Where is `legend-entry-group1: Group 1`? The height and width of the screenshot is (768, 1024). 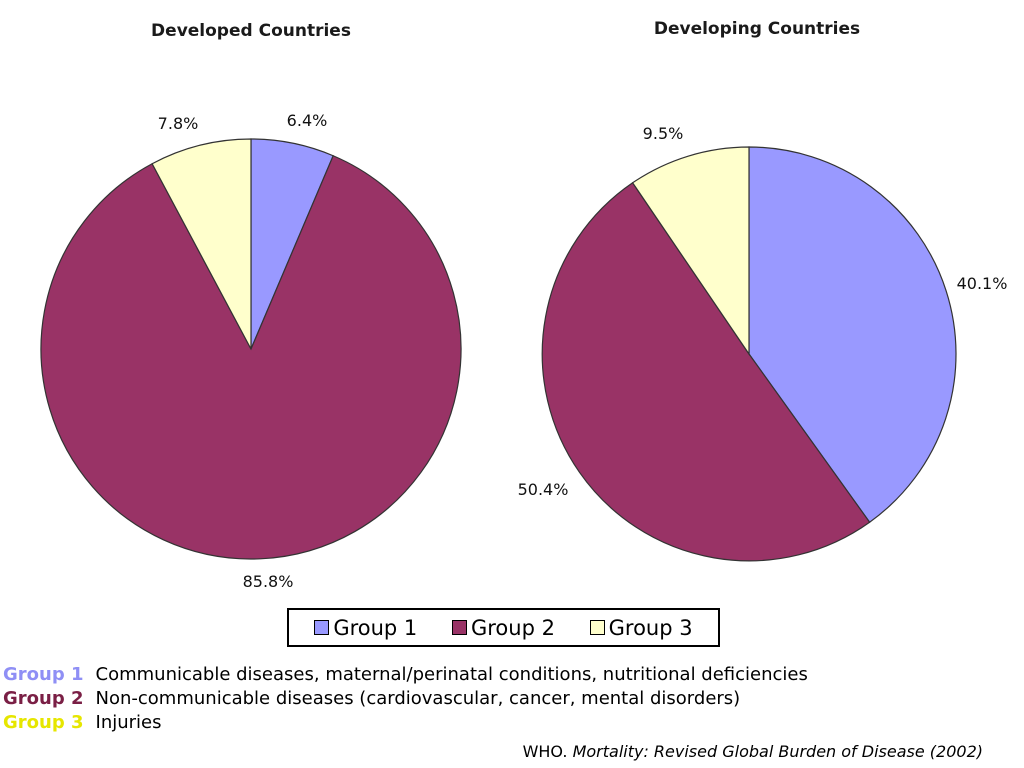 legend-entry-group1: Group 1 is located at coordinates (365, 628).